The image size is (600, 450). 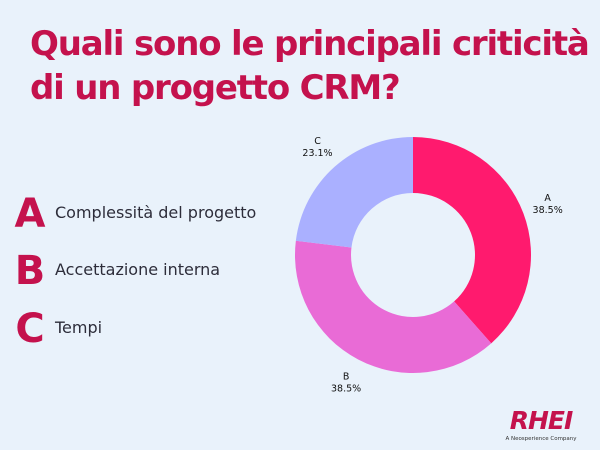 I want to click on brand-tagline: A Neosperience Company, so click(x=541, y=439).